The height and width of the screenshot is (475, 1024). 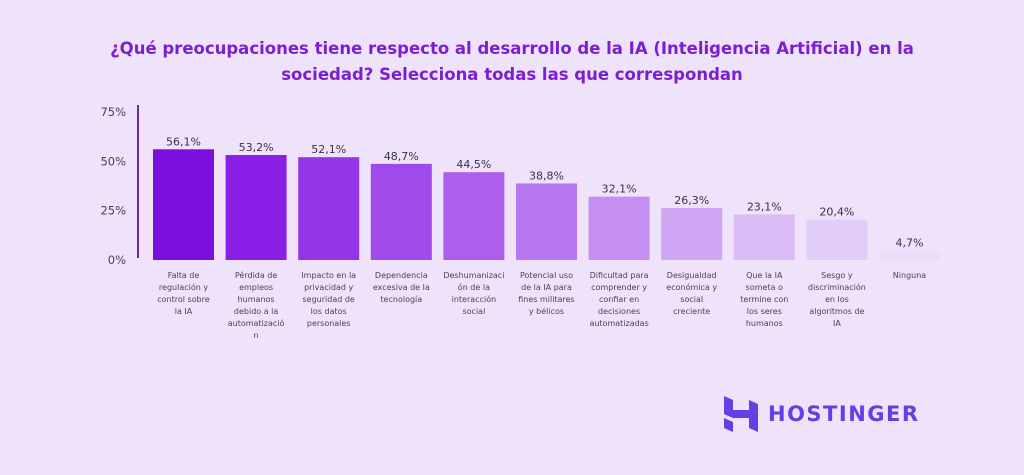 I want to click on data-label: 44,5%, so click(x=473, y=164).